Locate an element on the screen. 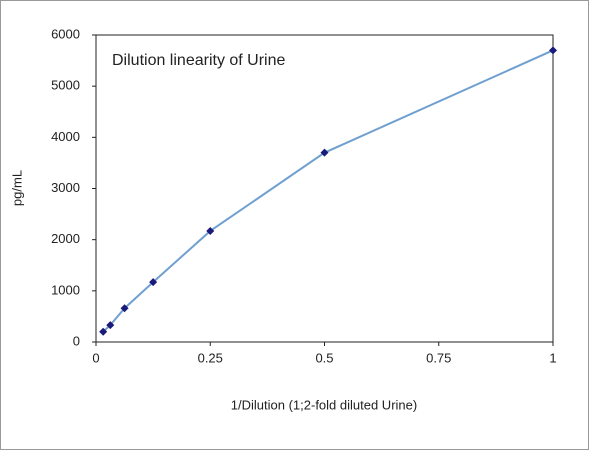 The image size is (589, 450). y-axis-label: pg/mL is located at coordinates (16, 188).